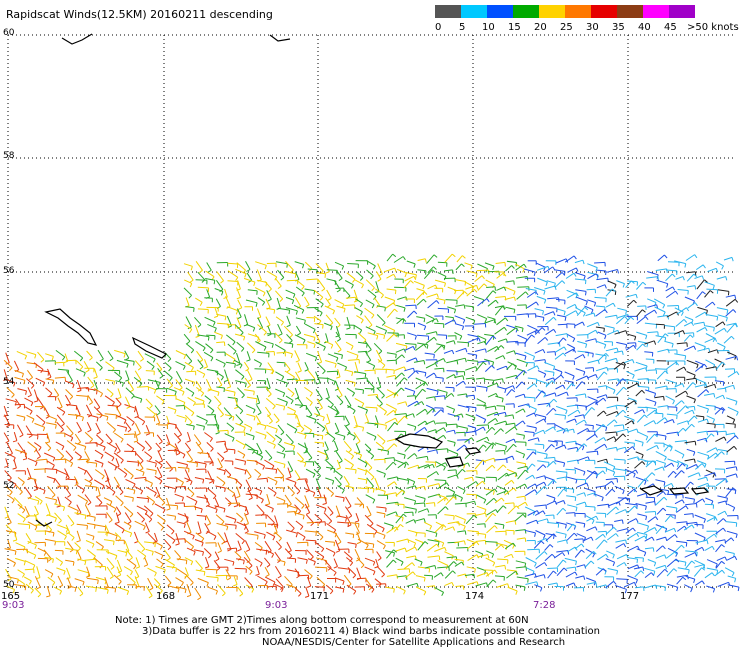  I want to click on colorbar-label: >50 knots, so click(713, 27).